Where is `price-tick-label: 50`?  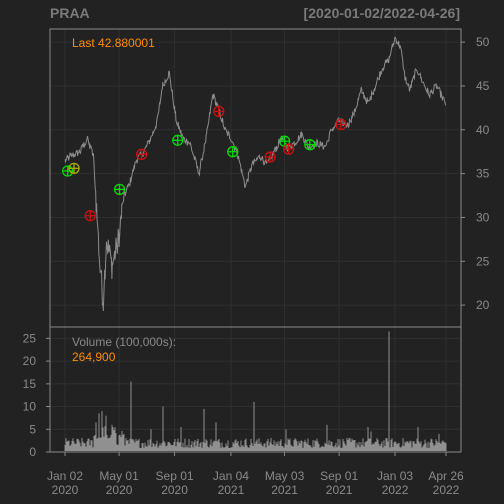 price-tick-label: 50 is located at coordinates (483, 42).